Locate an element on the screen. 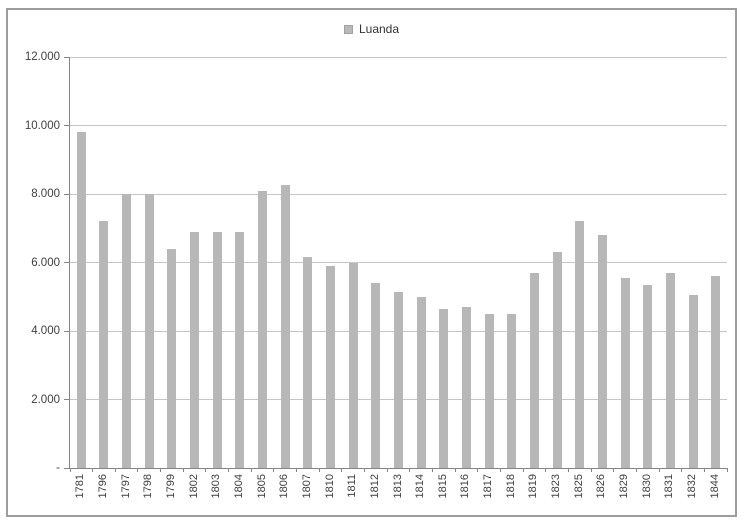 The height and width of the screenshot is (525, 744). x-tick-label: 1817 is located at coordinates (488, 486).